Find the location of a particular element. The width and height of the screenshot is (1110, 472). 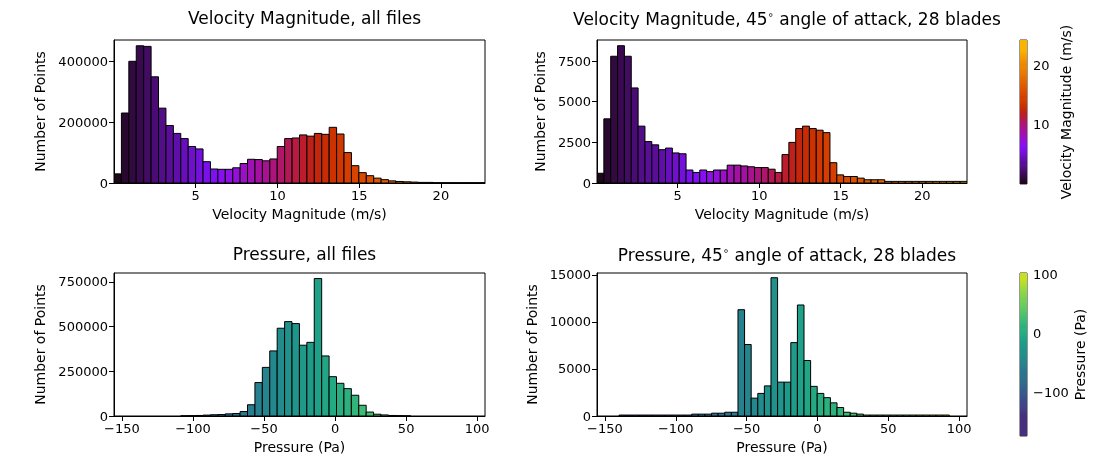

y-tick-label: 250000 is located at coordinates (83, 371).